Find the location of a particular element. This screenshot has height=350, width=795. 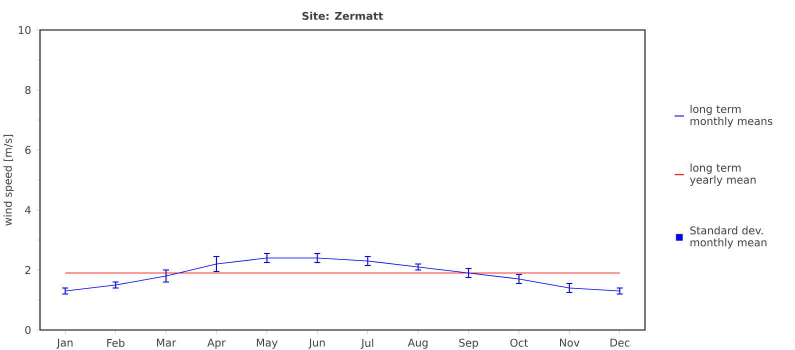

legend-label: long term yearly mean is located at coordinates (723, 175).